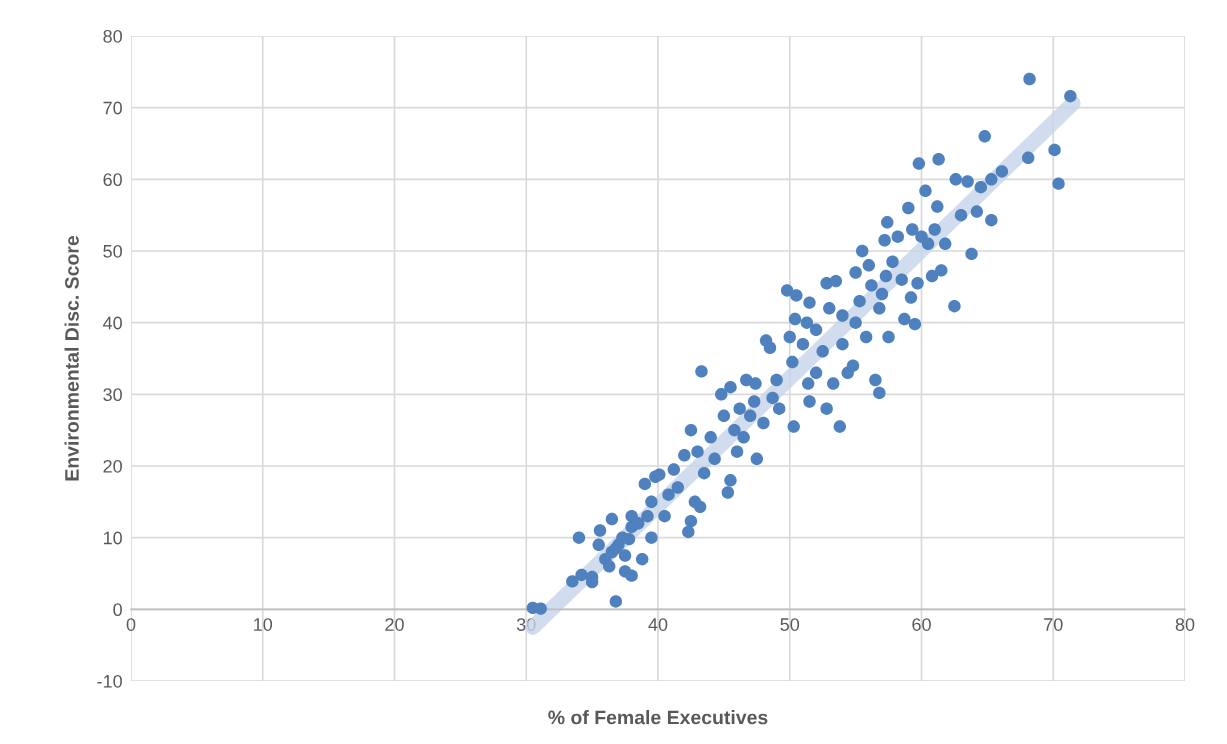  What do you see at coordinates (526, 624) in the screenshot?
I see `x-tick-label: 30` at bounding box center [526, 624].